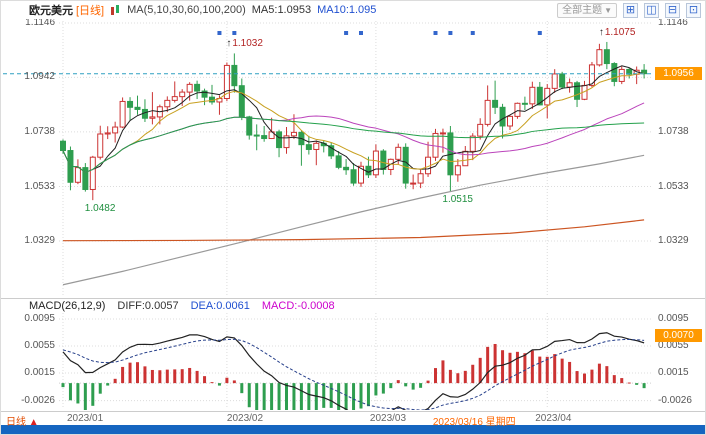 The image size is (706, 435). Describe the element at coordinates (353, 230) in the screenshot. I see `ma200-line` at that location.